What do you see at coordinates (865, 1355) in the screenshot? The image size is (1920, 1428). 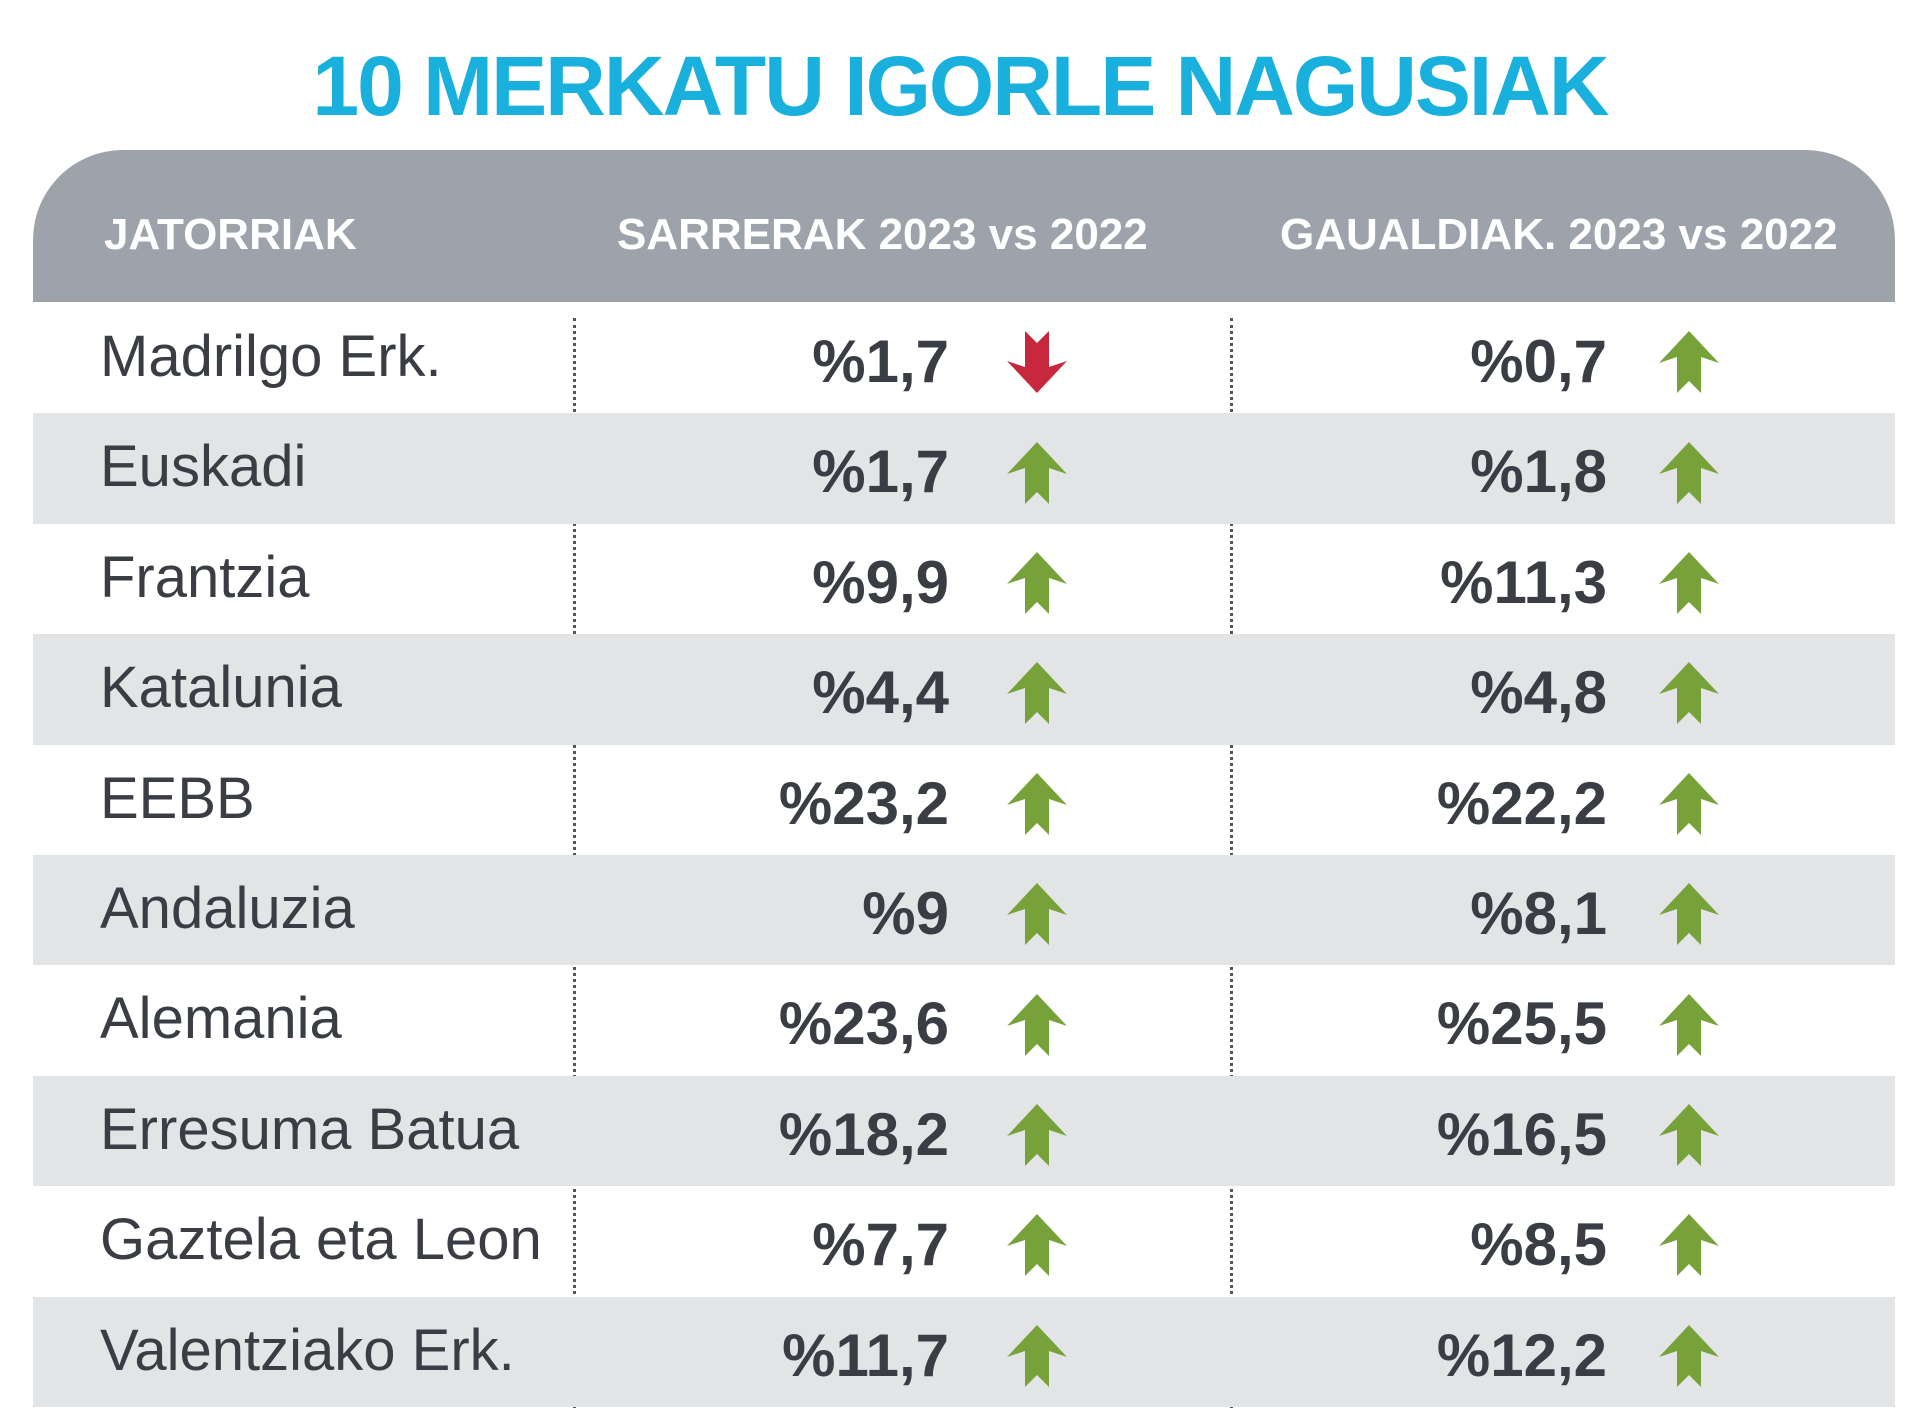 I see `entries-value: %11,7` at bounding box center [865, 1355].